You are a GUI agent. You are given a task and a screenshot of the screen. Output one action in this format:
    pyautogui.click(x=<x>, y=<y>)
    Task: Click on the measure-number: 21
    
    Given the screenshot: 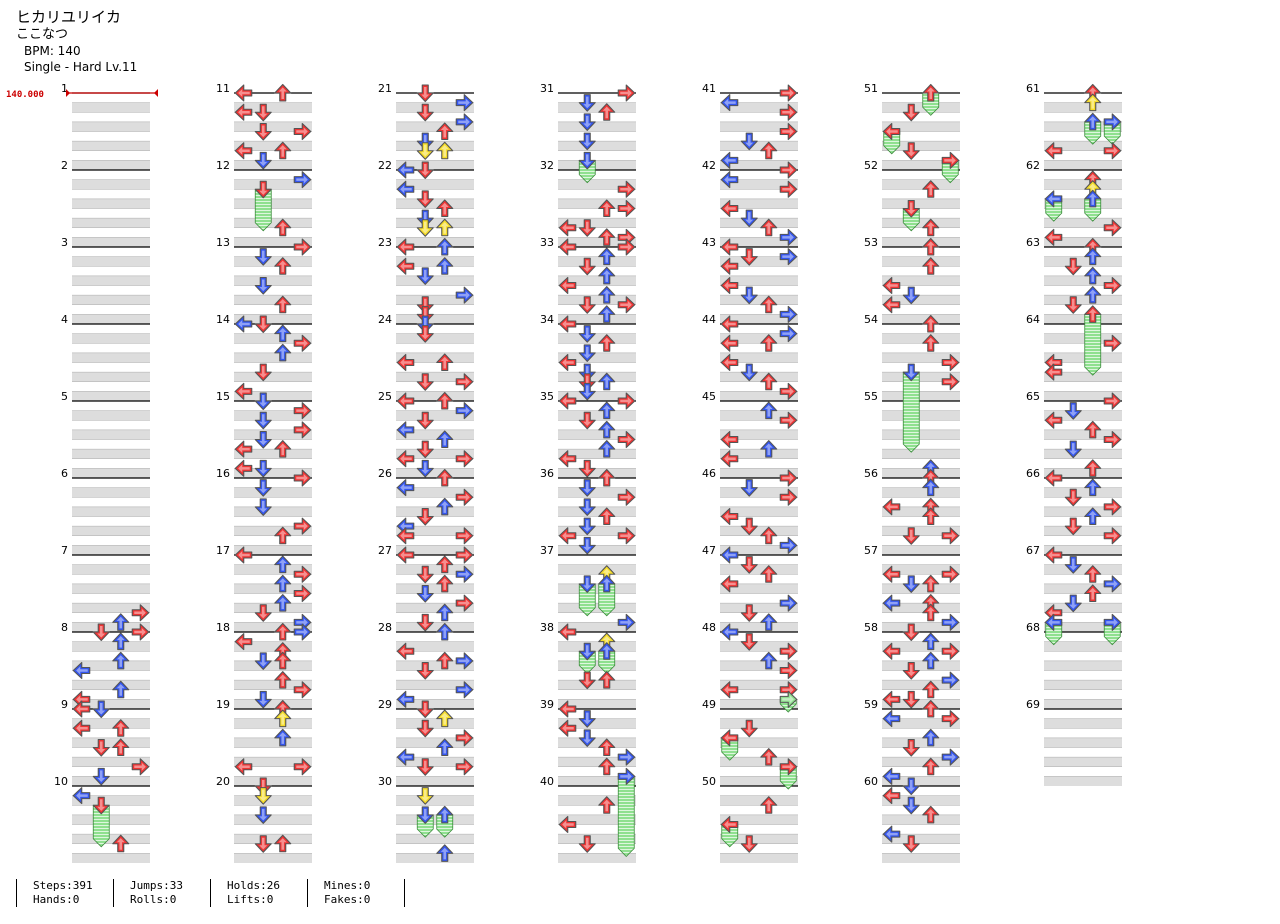 What is the action you would take?
    pyautogui.click(x=385, y=88)
    